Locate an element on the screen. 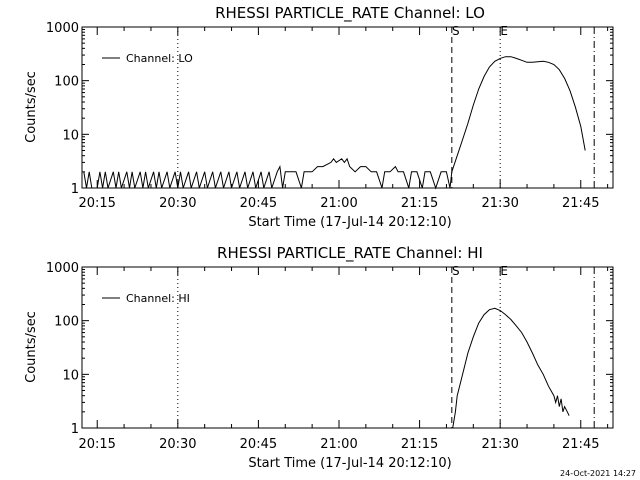 The width and height of the screenshot is (640, 480). legend-label: Channel: HI is located at coordinates (158, 298).